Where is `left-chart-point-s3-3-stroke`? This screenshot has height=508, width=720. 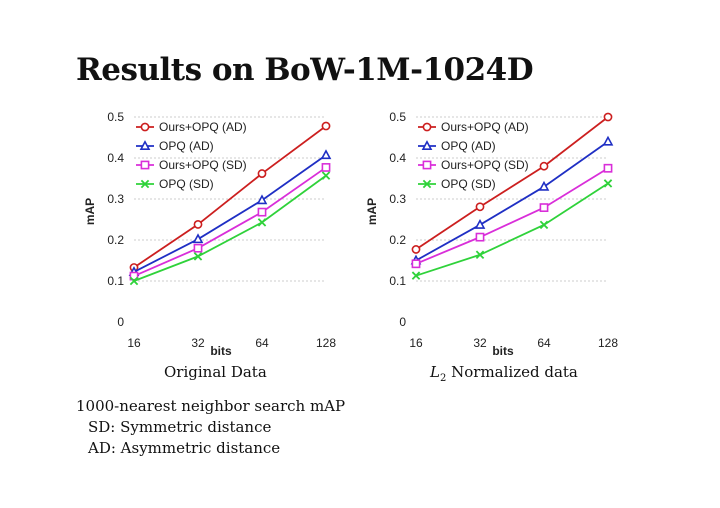
left-chart-point-s3-3-stroke is located at coordinates (326, 175).